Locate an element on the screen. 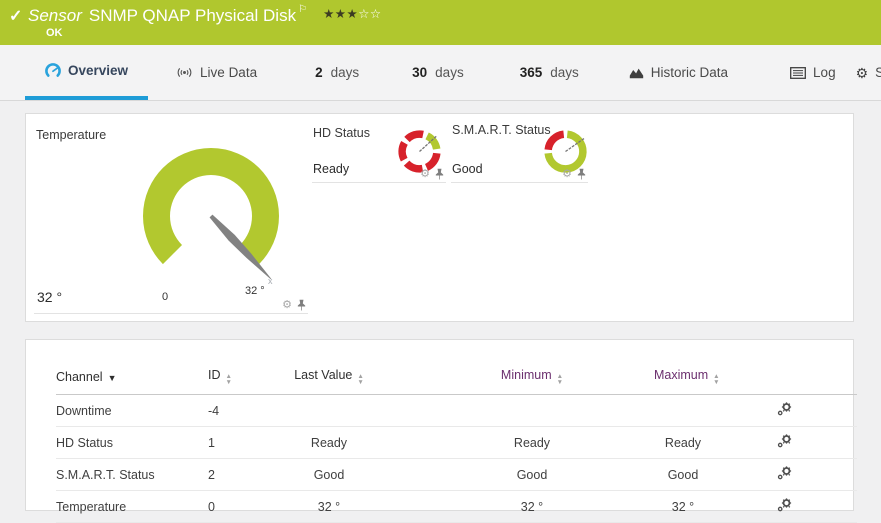  tab-label: Log is located at coordinates (824, 72).